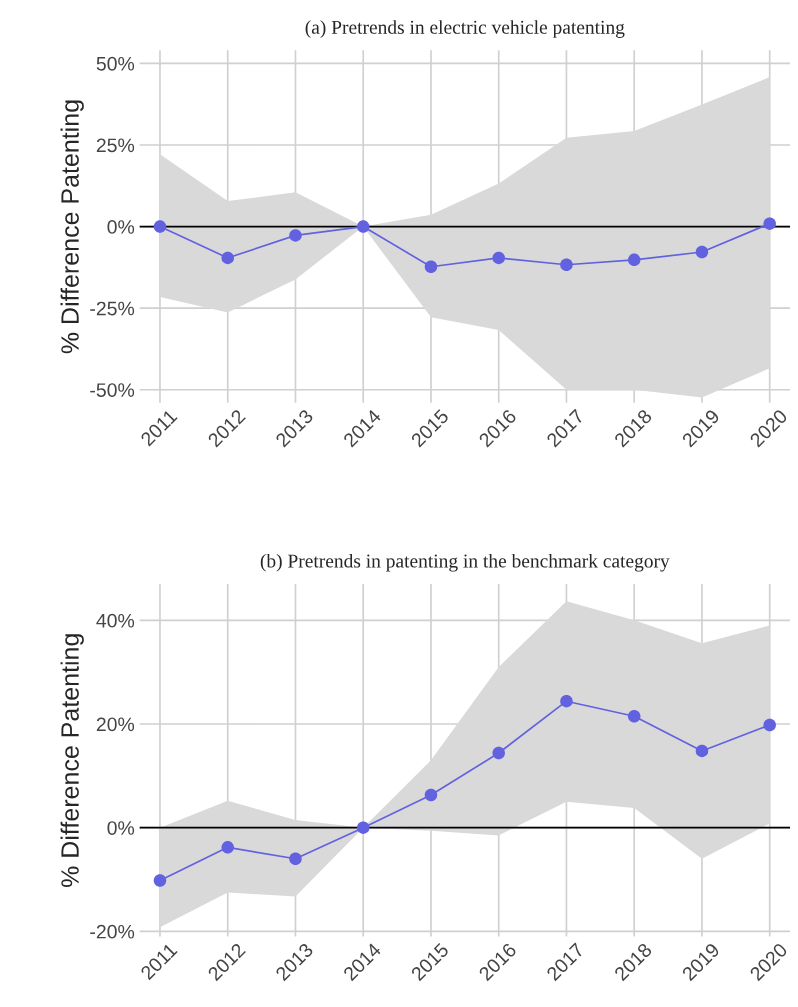 Image resolution: width=798 pixels, height=1007 pixels. I want to click on y-tick-label: 50%, so click(115, 63).